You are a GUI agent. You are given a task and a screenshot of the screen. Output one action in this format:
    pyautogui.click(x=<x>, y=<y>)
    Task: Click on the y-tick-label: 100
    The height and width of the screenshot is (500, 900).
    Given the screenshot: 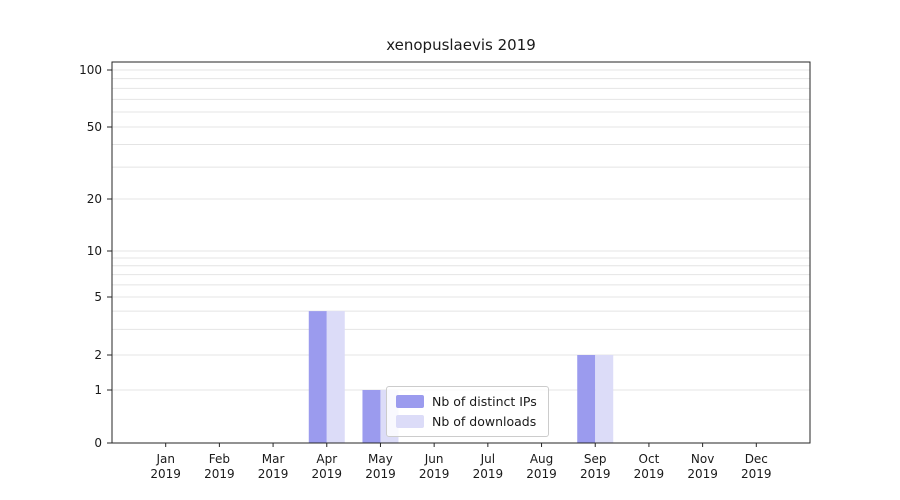 What is the action you would take?
    pyautogui.click(x=90, y=70)
    